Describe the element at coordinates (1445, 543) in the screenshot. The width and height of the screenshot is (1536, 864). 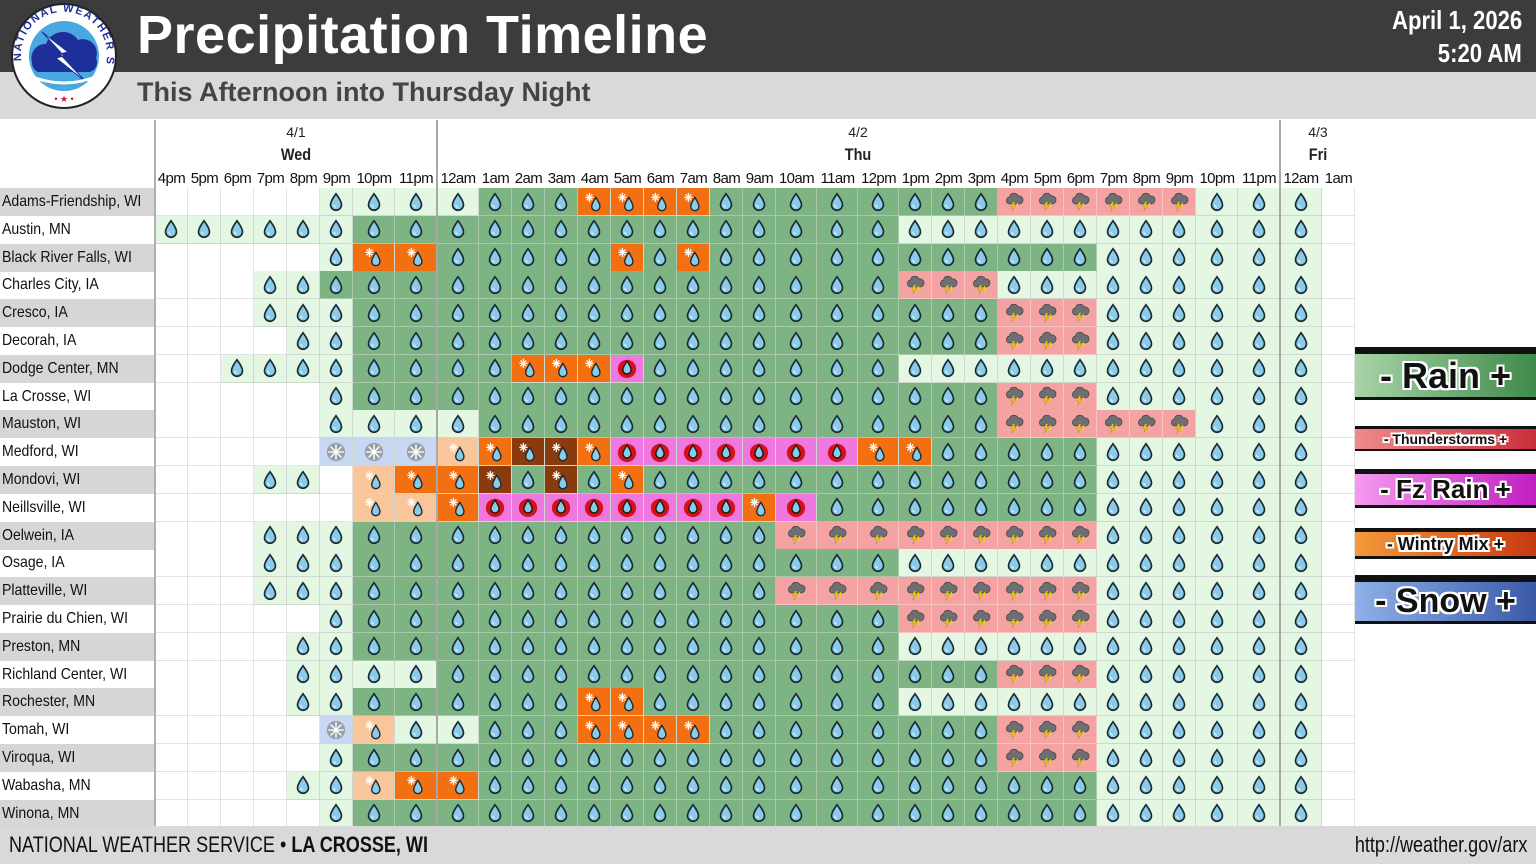
I see `legend-label: - Wintry Mix +` at that location.